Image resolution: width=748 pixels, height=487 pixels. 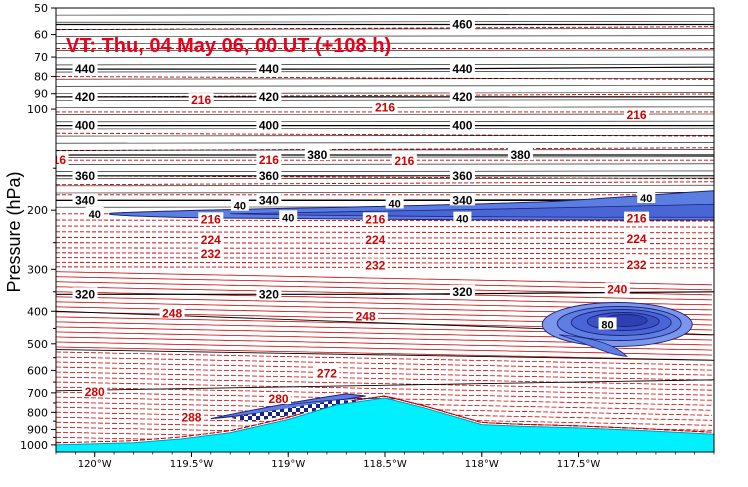 I want to click on terrain-profile, so click(x=385, y=424).